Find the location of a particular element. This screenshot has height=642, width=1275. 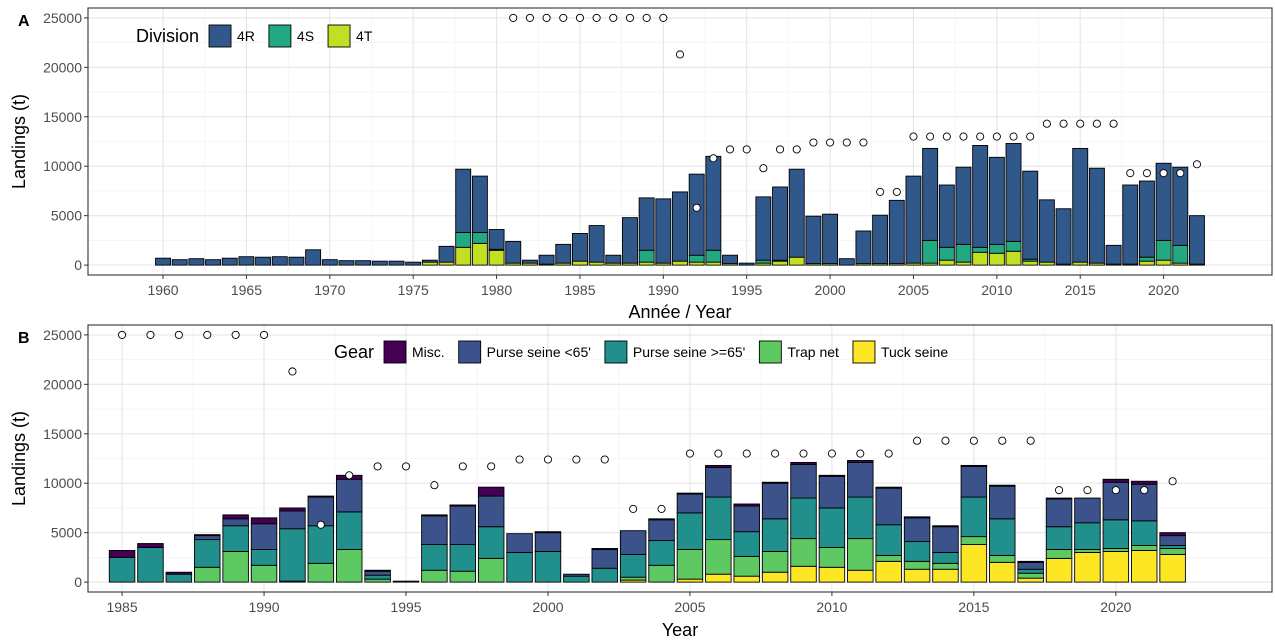

bar-4t-1997 is located at coordinates (780, 263).